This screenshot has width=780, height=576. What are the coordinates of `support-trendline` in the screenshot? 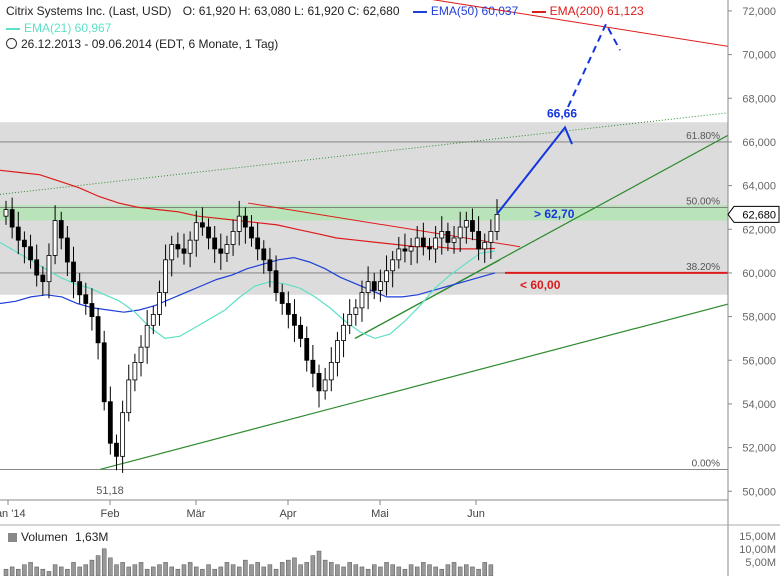 It's located at (427, 299).